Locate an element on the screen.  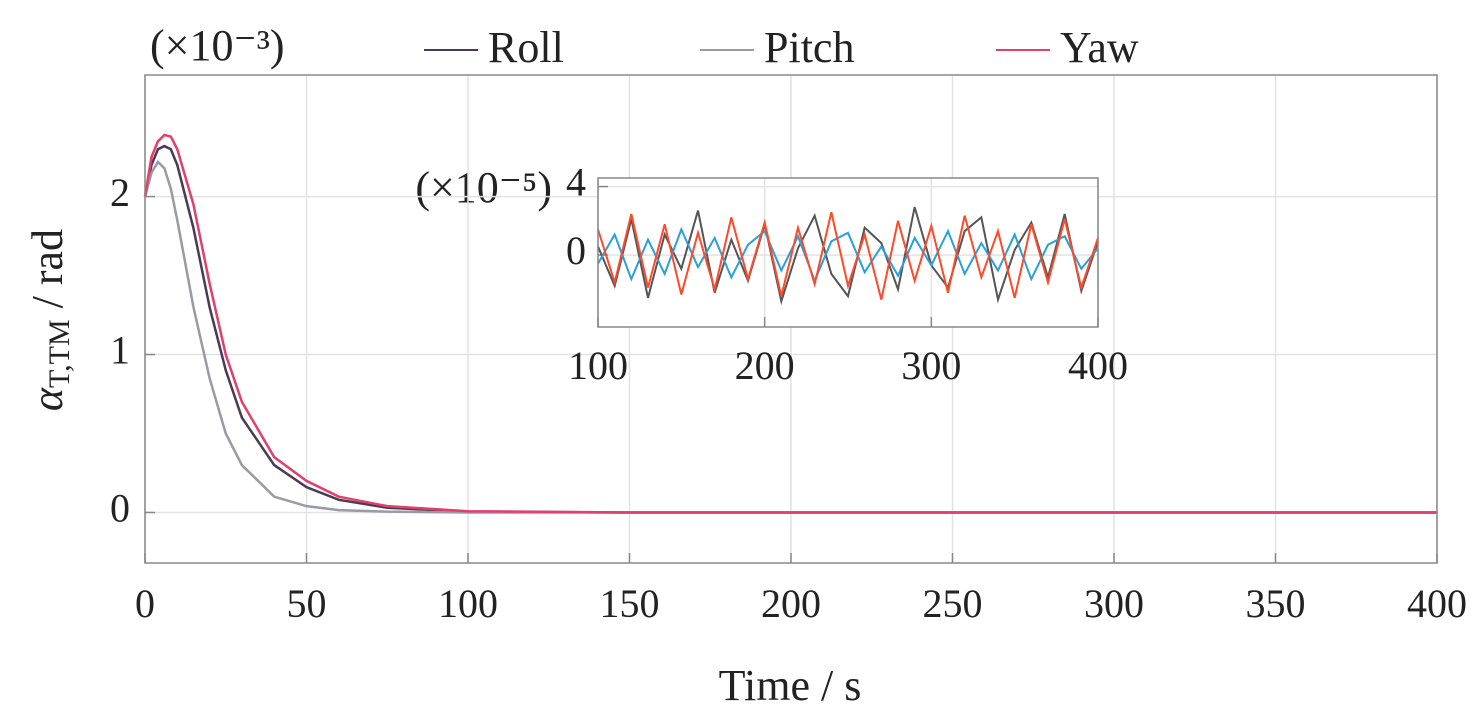
inset-plot-frame is located at coordinates (848, 252).